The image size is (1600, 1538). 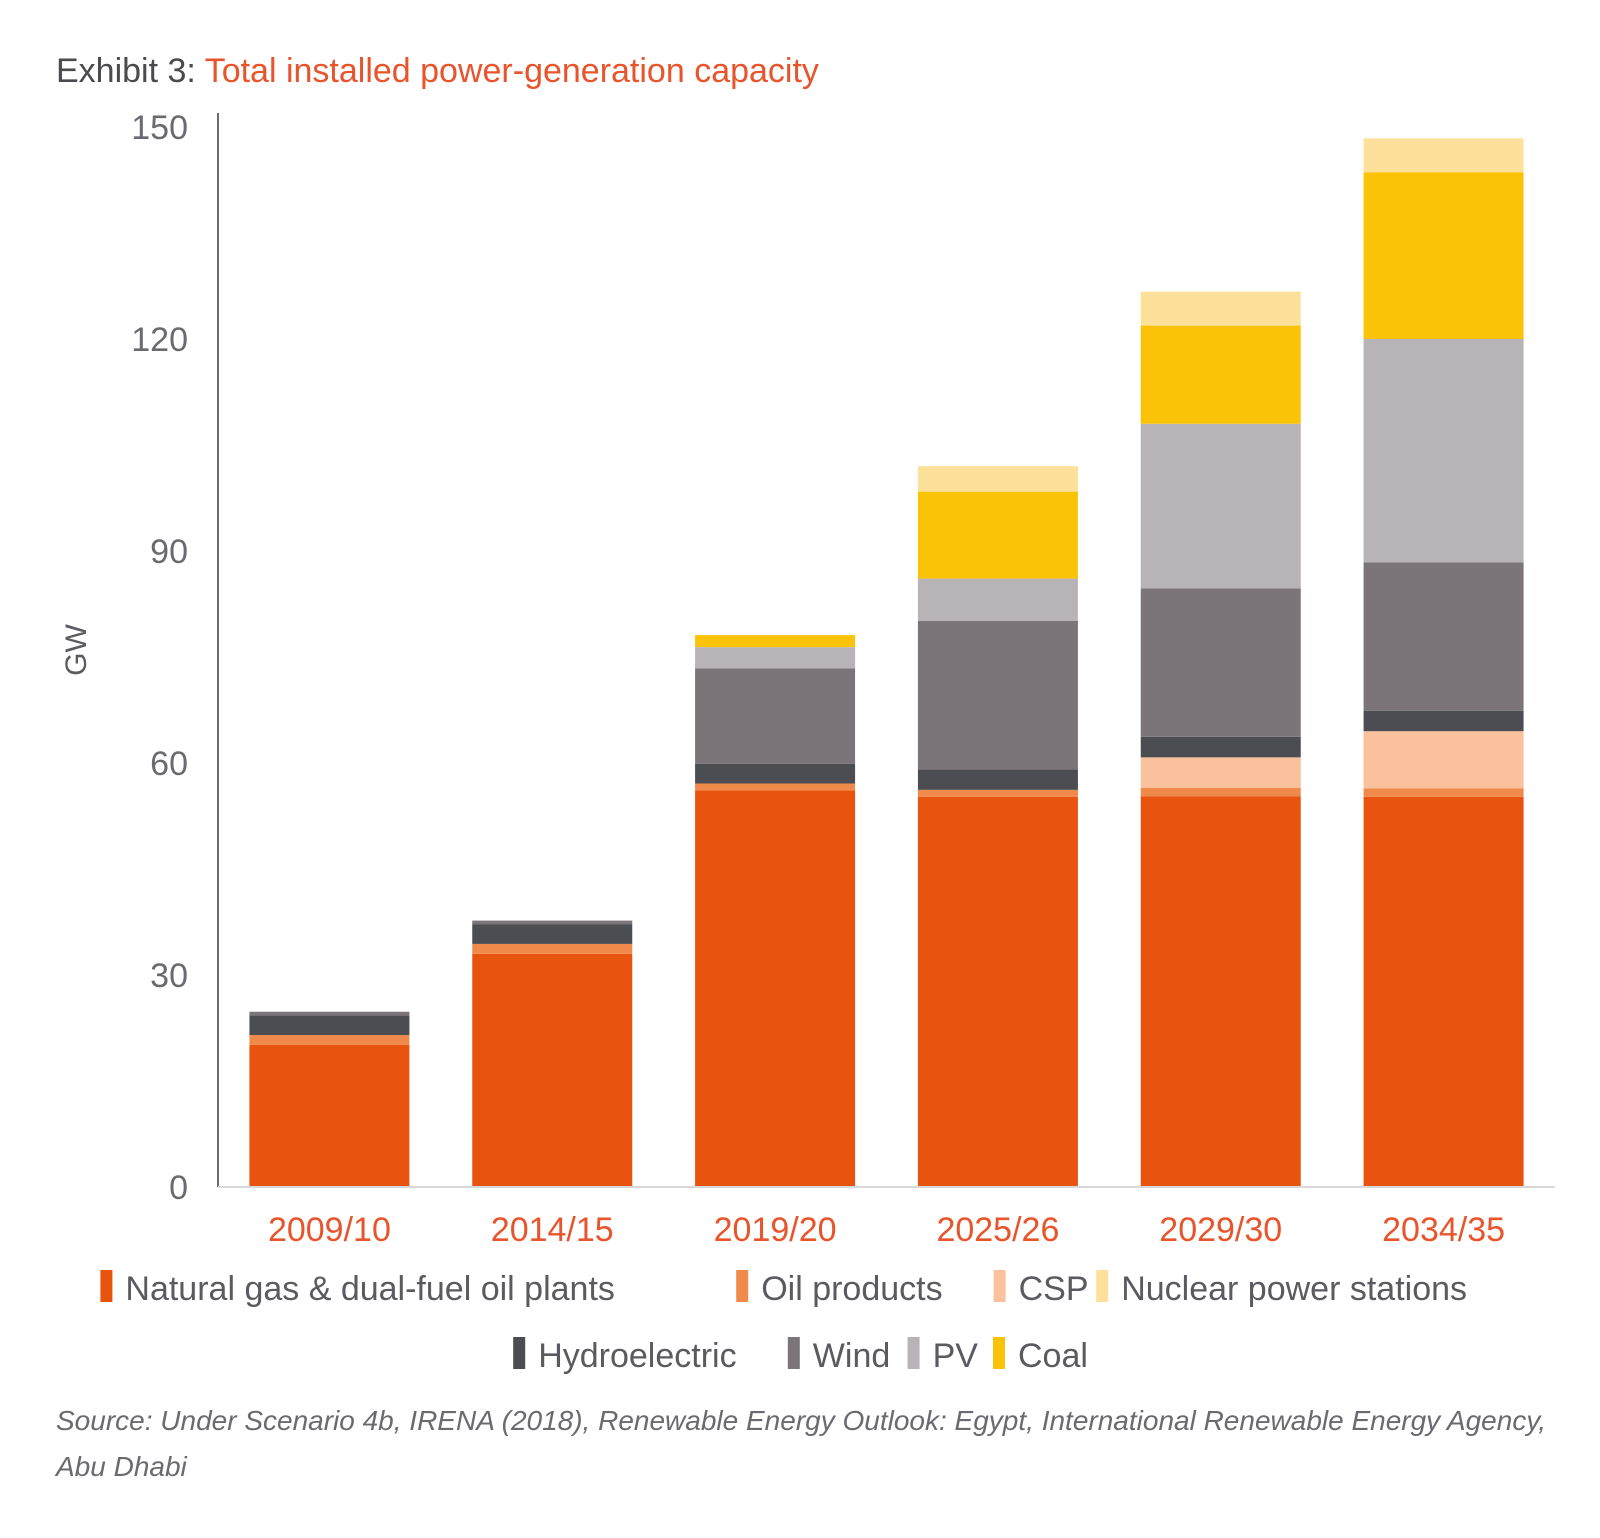 What do you see at coordinates (1054, 1289) in the screenshot?
I see `legend-label: CSP` at bounding box center [1054, 1289].